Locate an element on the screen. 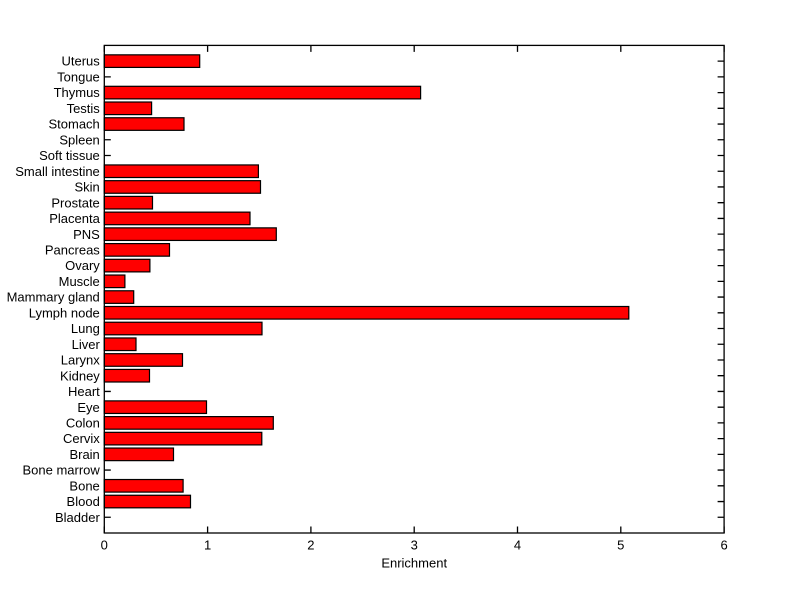 The height and width of the screenshot is (599, 800). svg-text: Pancreas is located at coordinates (72, 249).